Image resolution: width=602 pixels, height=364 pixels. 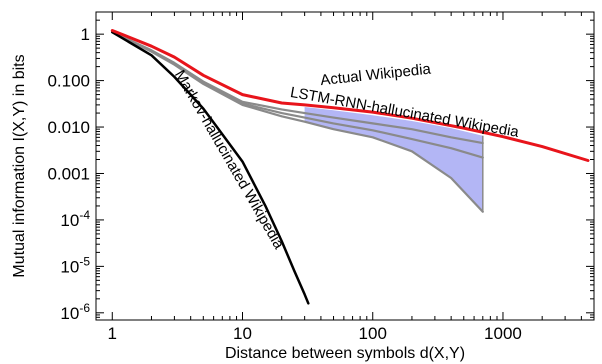 What do you see at coordinates (503, 333) in the screenshot?
I see `x-tick-label-3: 1000` at bounding box center [503, 333].